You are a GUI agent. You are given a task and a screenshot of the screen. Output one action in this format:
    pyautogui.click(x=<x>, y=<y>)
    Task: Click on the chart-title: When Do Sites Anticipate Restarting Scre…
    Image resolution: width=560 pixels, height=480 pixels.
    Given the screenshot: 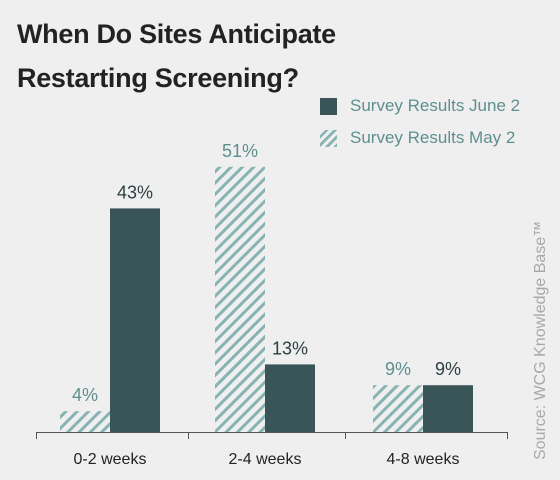 What is the action you would take?
    pyautogui.click(x=176, y=56)
    